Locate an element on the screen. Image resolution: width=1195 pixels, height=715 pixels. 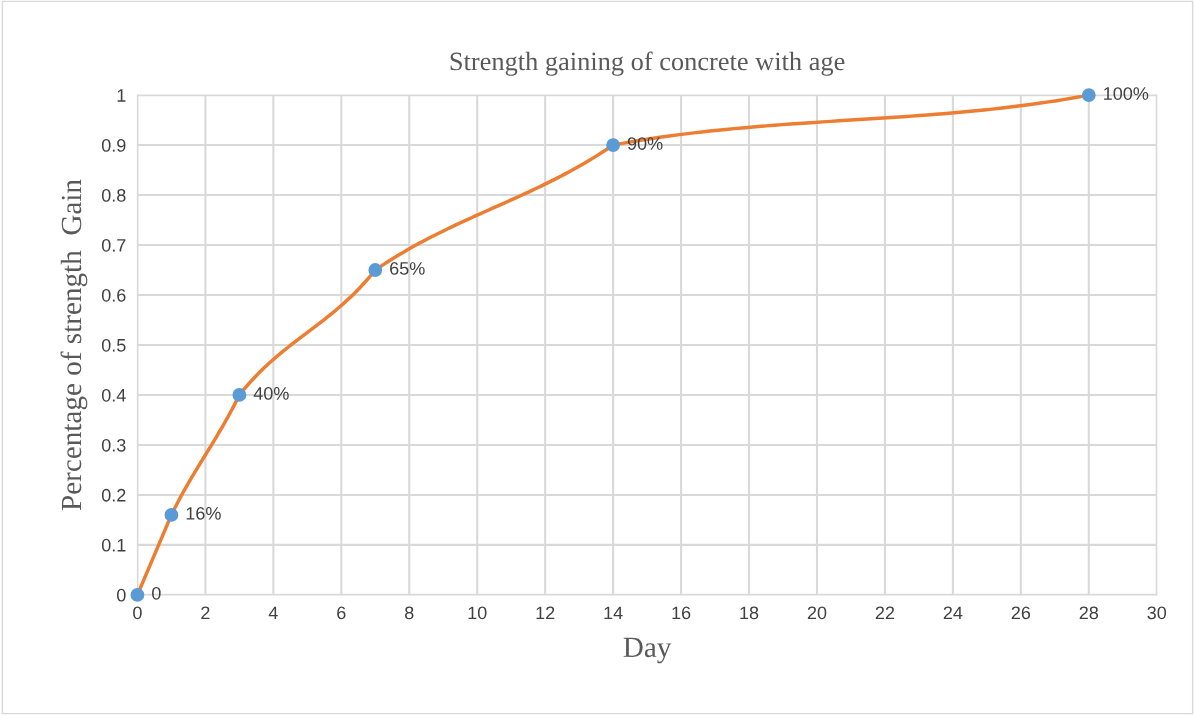
y-tick-label: 0.9 is located at coordinates (113, 145).